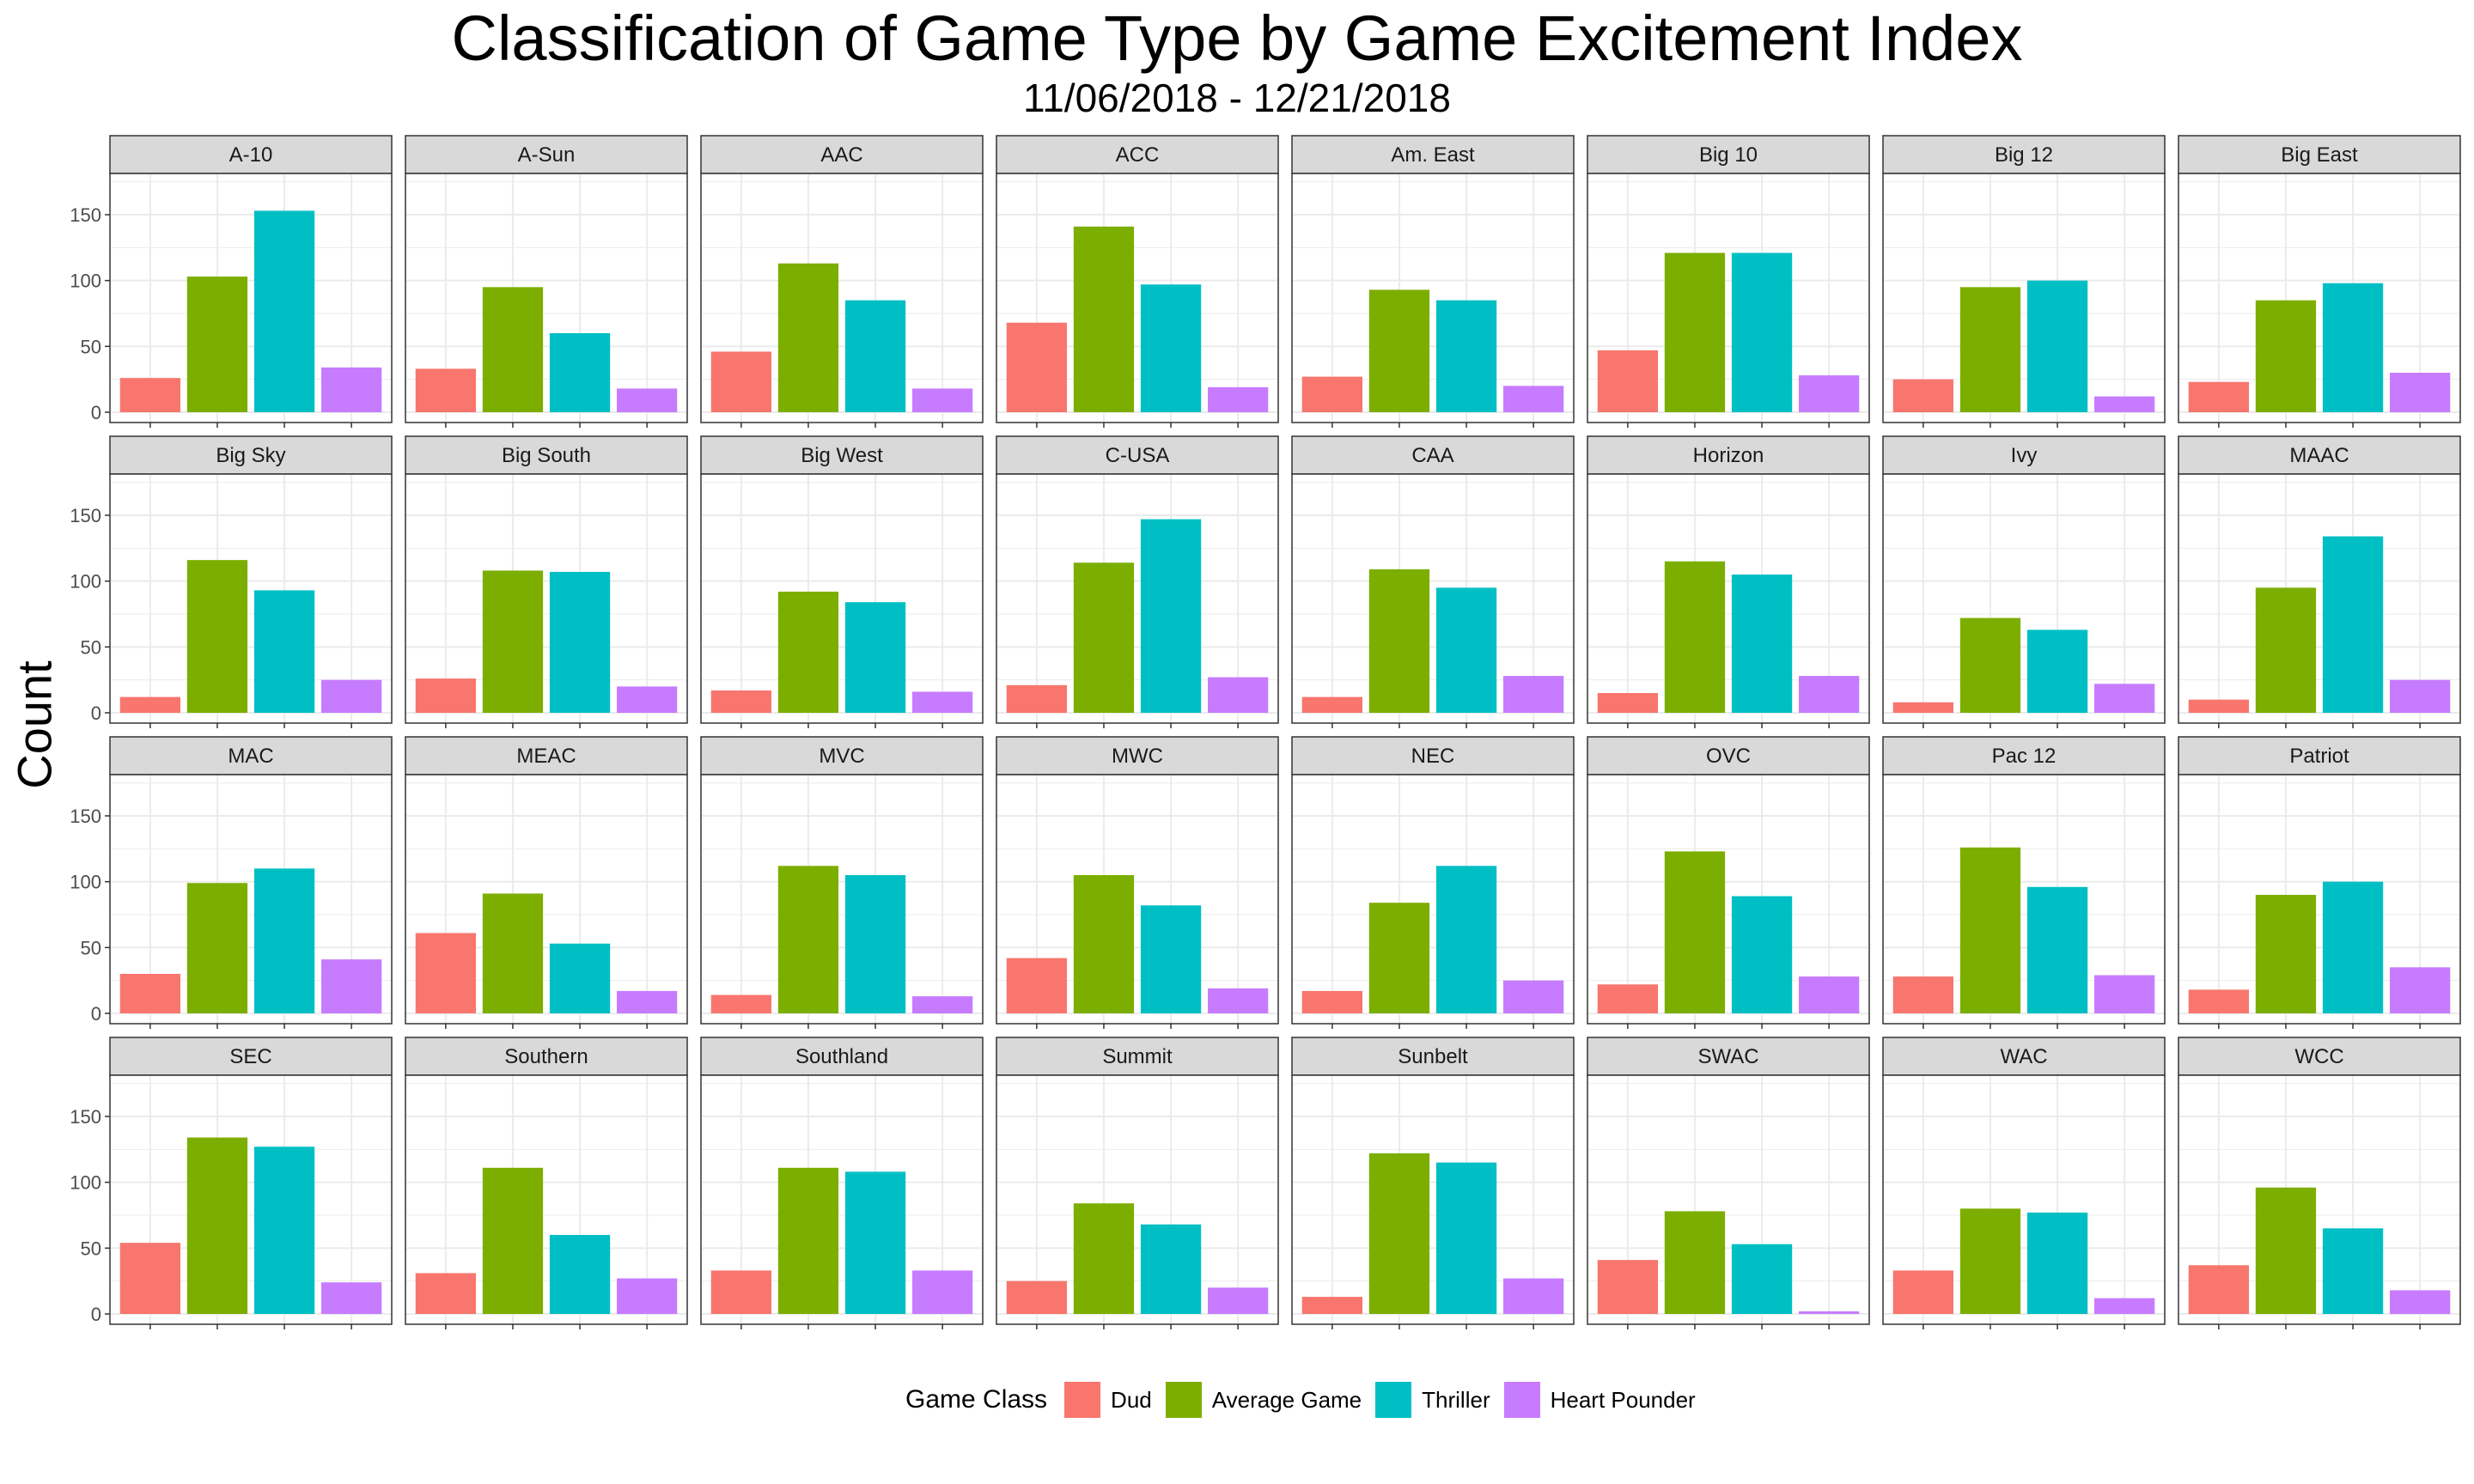  Describe the element at coordinates (875, 1242) in the screenshot. I see `bar-southland-thriller` at that location.